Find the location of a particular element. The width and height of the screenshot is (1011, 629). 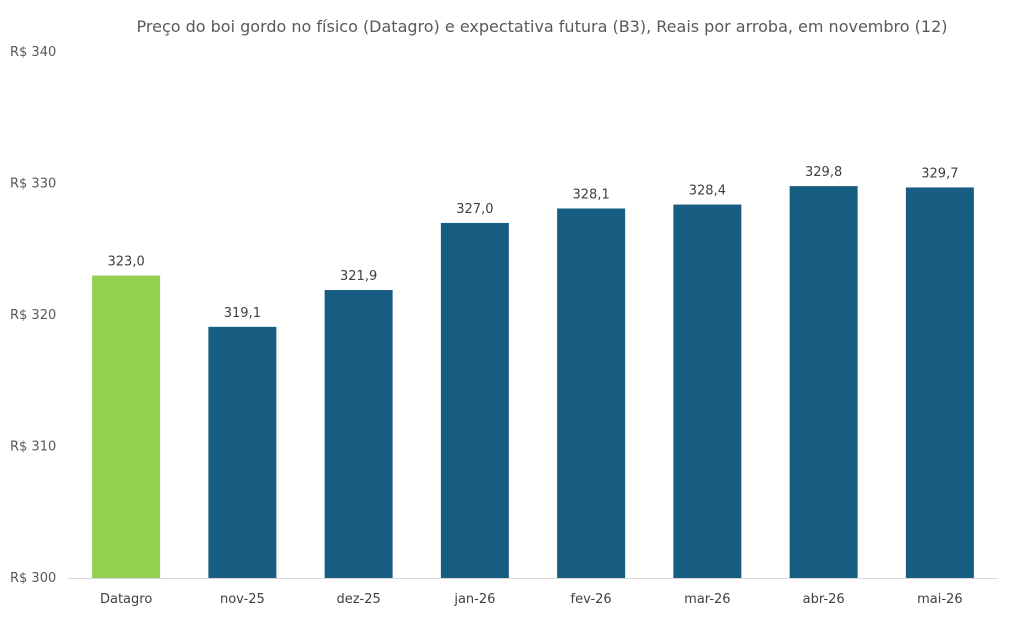

y-axis: R$ 300 R$ 310 R$ 320 R$ 330 R$ 340 is located at coordinates (33, 315).